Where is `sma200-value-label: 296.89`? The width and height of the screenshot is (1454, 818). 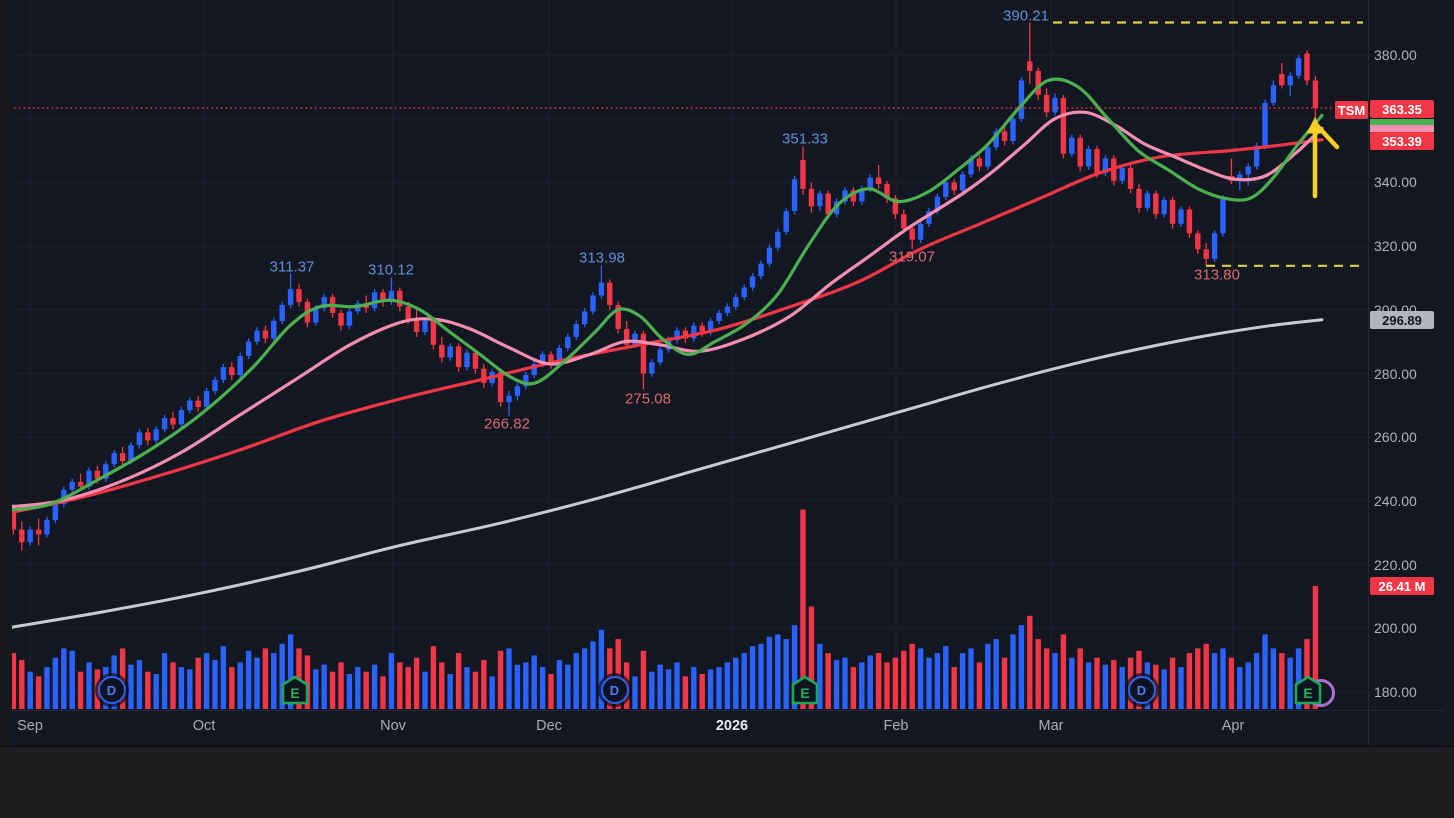
sma200-value-label: 296.89 is located at coordinates (1402, 320).